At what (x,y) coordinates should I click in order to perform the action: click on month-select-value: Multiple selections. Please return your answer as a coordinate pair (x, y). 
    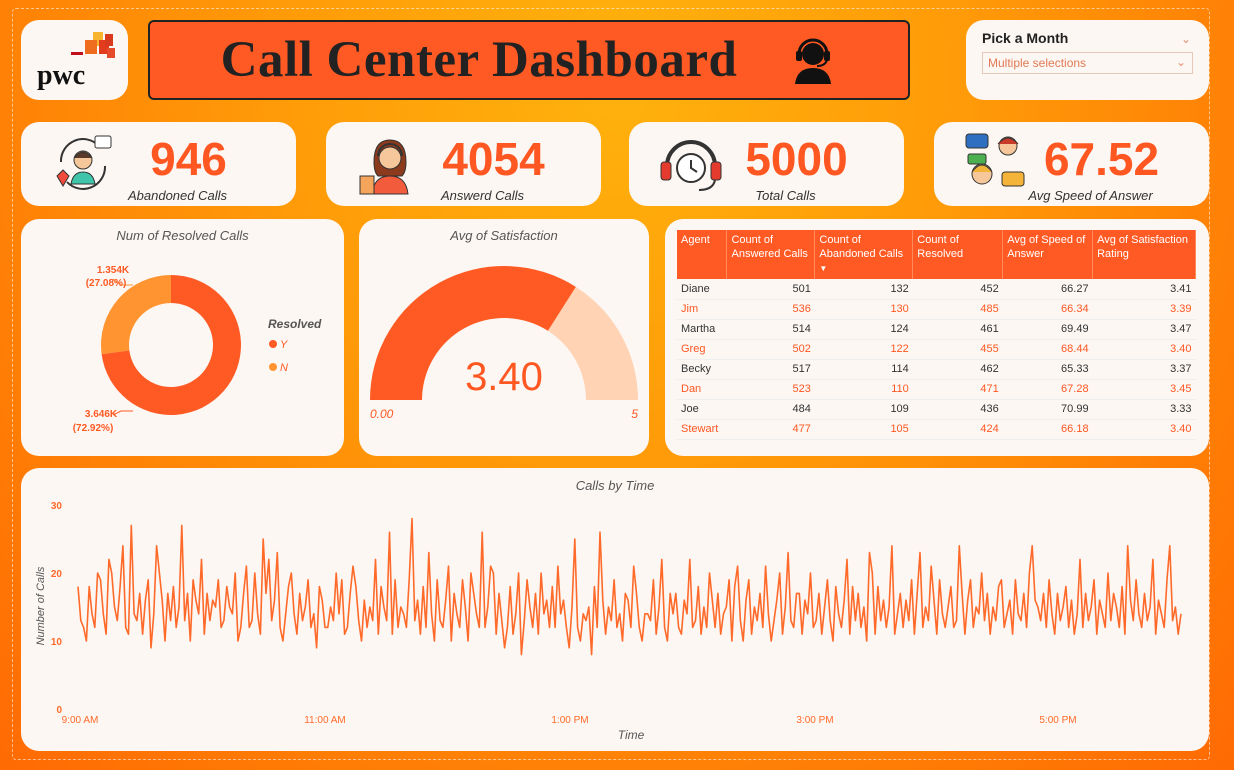
    Looking at the image, I should click on (1037, 63).